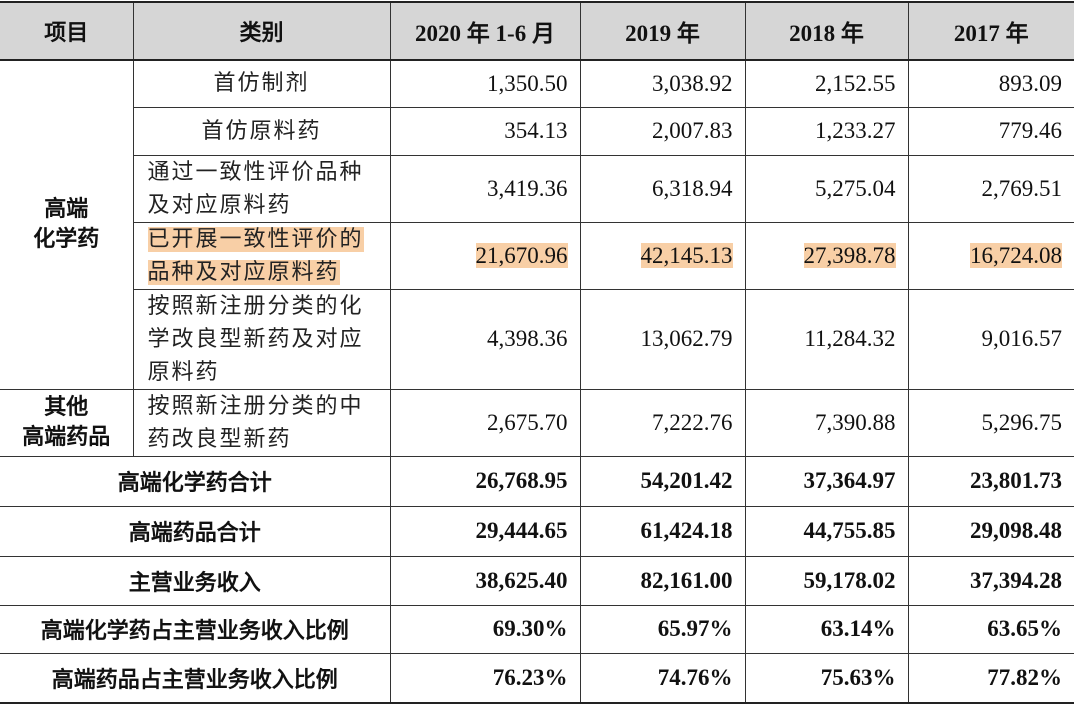 The height and width of the screenshot is (705, 1074). What do you see at coordinates (67, 31) in the screenshot?
I see `header-cell: 项目` at bounding box center [67, 31].